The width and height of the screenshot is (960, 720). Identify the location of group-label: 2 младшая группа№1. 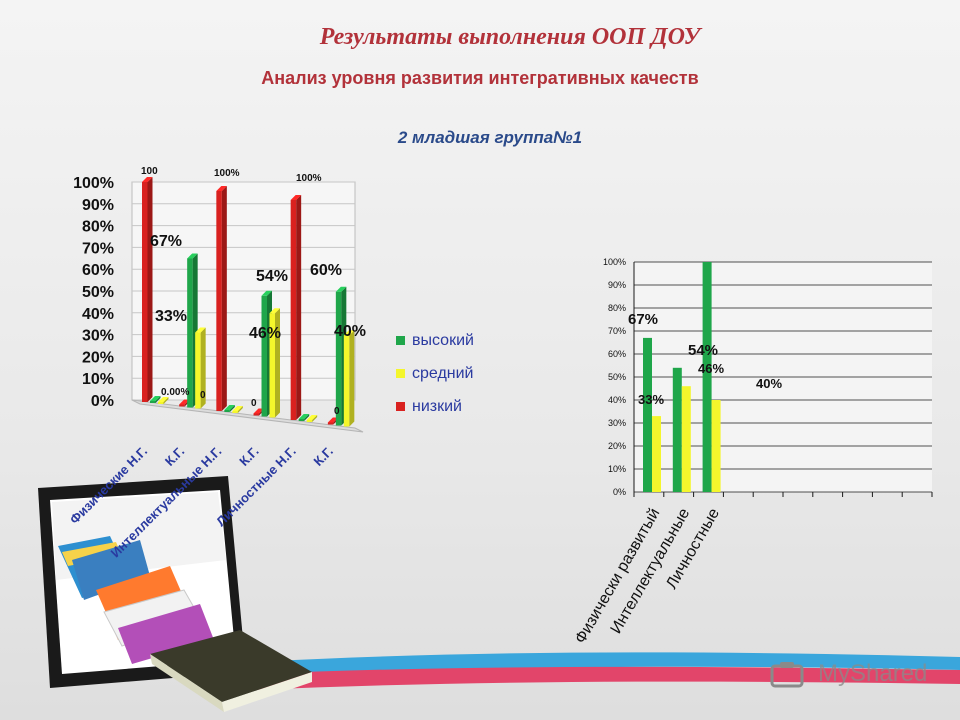
(490, 137).